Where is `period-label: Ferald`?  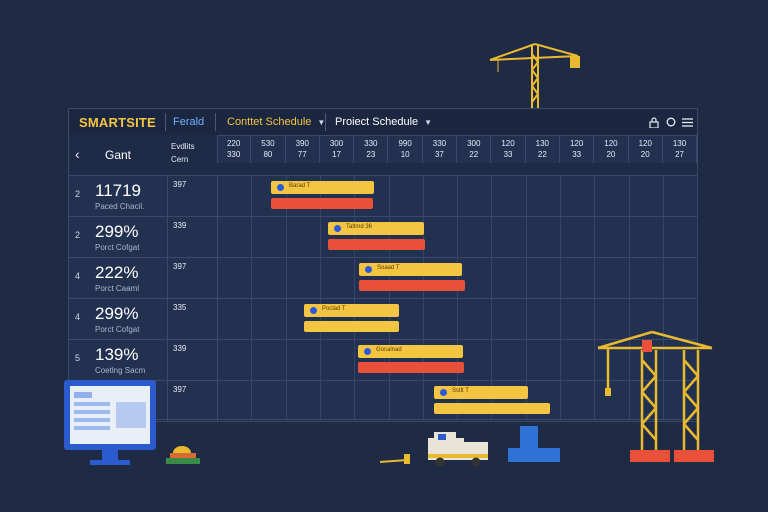
period-label: Ferald is located at coordinates (189, 122).